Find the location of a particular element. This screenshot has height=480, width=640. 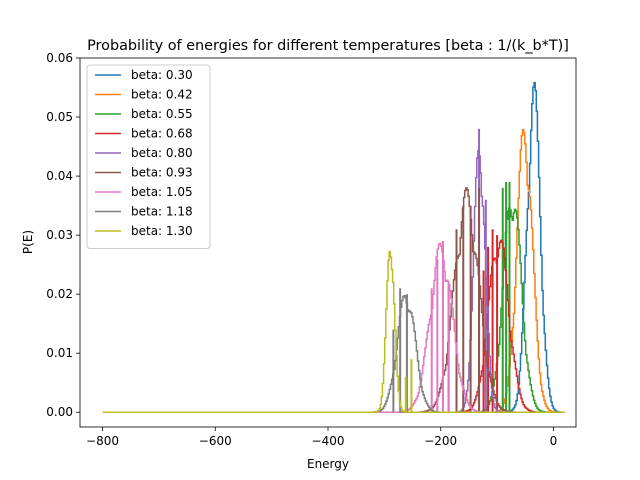

y-tick-label: 0.00 is located at coordinates (59, 412).